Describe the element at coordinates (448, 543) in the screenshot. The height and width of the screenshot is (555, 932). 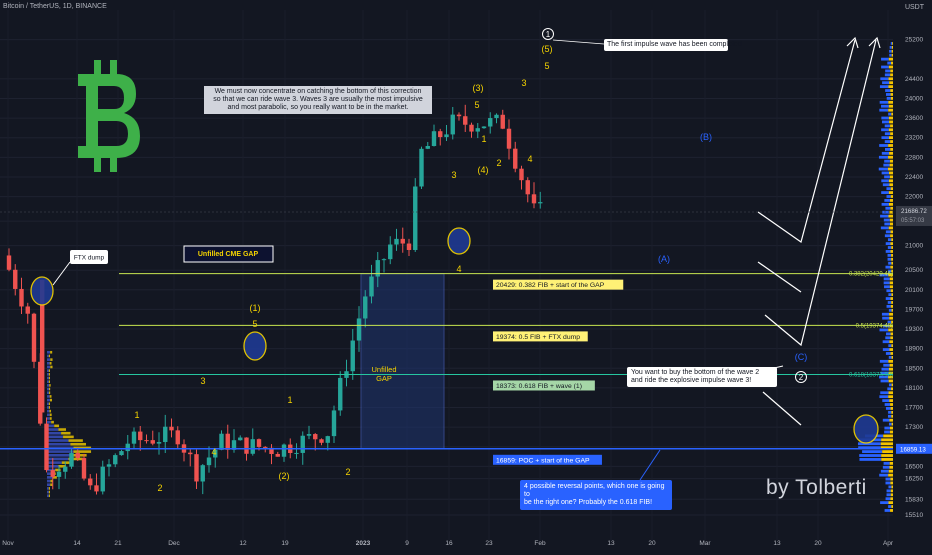
I see `time-axis: Nov 14 21 Dec 12 19 2023 9 16 23 Feb 13 20 Mar 13 20 Apr` at that location.